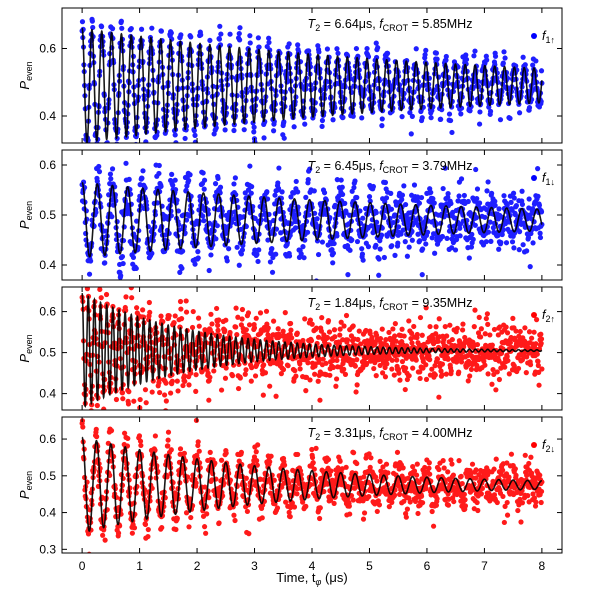  Describe the element at coordinates (25, 215) in the screenshot. I see `y-axis-label: Peven` at that location.